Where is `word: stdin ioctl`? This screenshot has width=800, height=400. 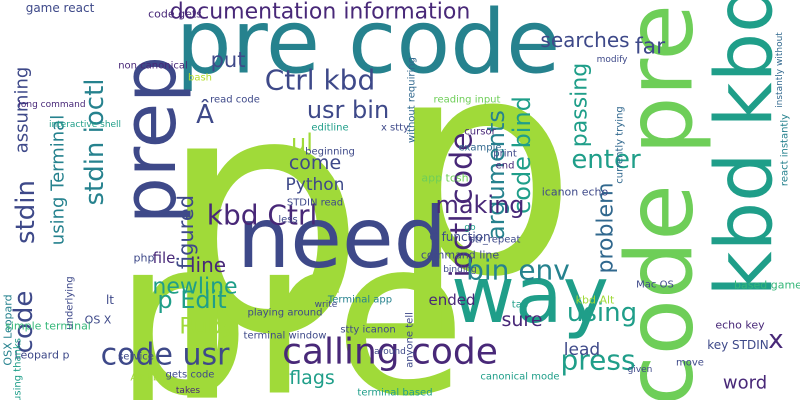
word: stdin ioctl is located at coordinates (95, 141).